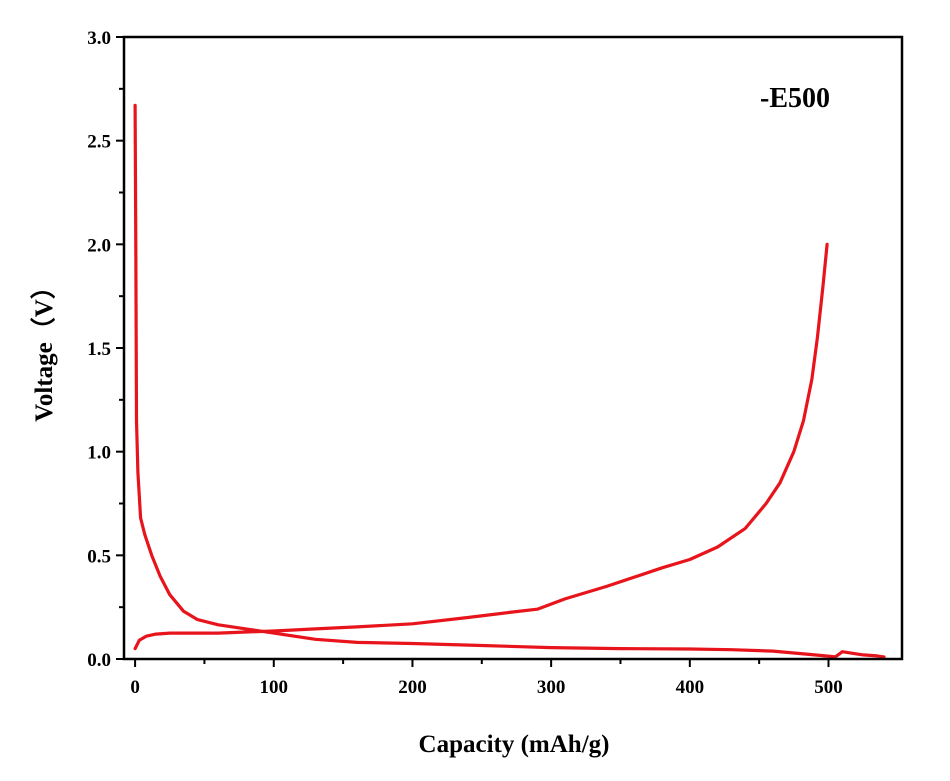 The image size is (950, 781). What do you see at coordinates (99, 349) in the screenshot?
I see `y-tick-label: 1.5` at bounding box center [99, 349].